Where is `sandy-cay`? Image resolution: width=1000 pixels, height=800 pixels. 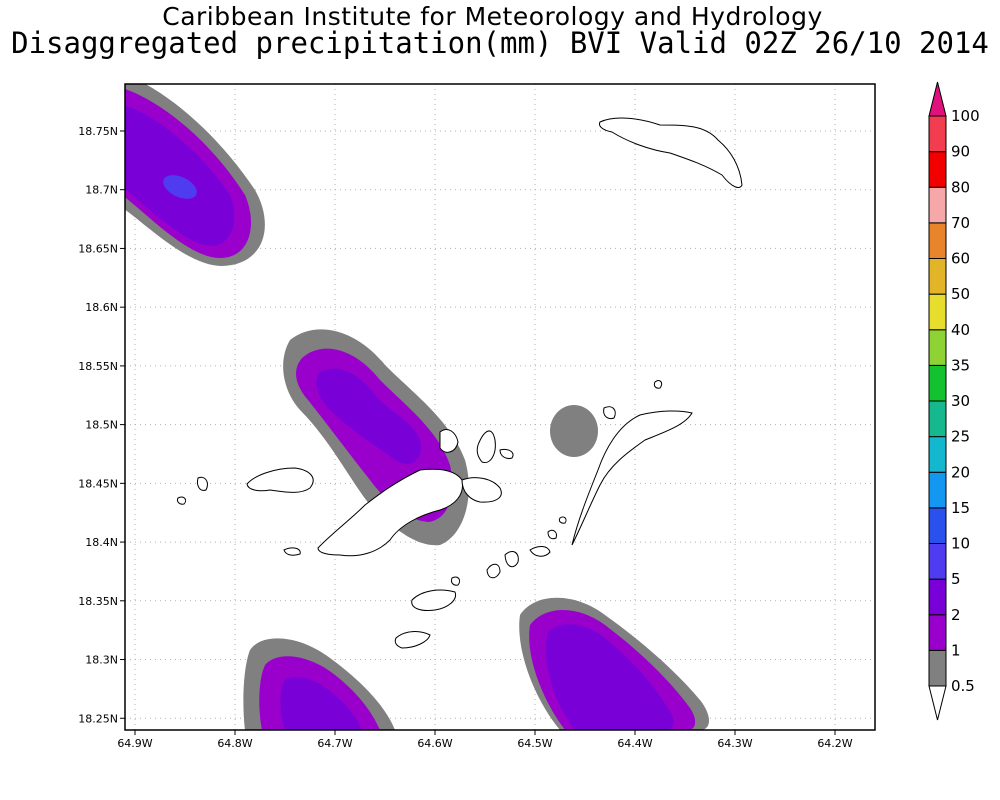
sandy-cay is located at coordinates (182, 500).